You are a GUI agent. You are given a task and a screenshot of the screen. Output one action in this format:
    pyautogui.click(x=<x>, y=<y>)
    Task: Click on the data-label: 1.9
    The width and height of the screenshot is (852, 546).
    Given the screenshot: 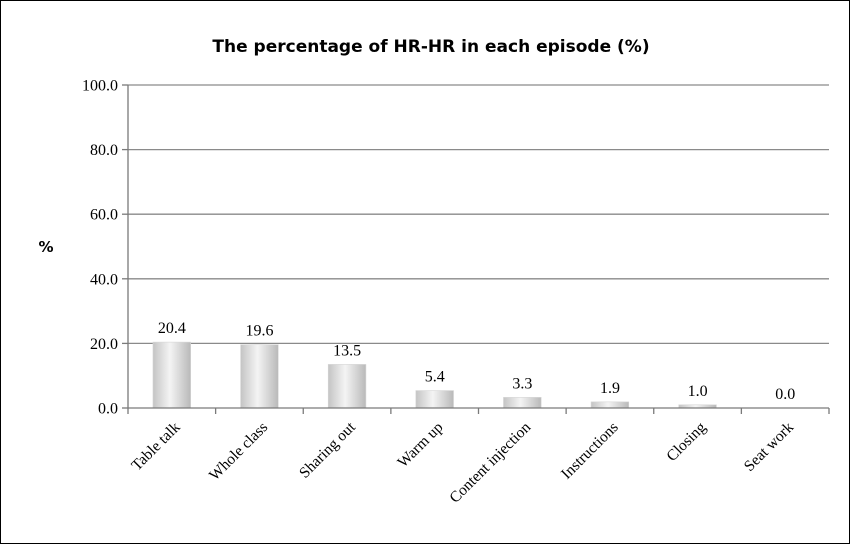 What is the action you would take?
    pyautogui.click(x=610, y=388)
    